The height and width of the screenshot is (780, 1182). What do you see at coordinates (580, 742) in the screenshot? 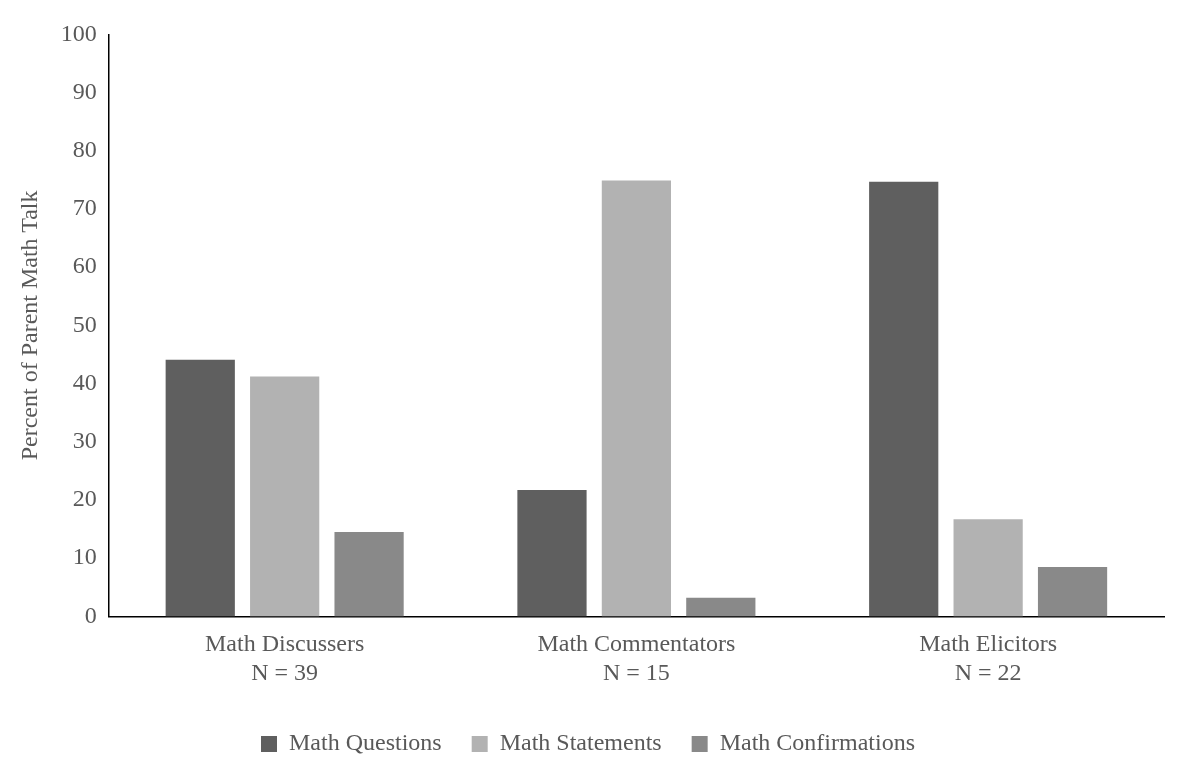
I see `legend-label: Math Statements` at bounding box center [580, 742].